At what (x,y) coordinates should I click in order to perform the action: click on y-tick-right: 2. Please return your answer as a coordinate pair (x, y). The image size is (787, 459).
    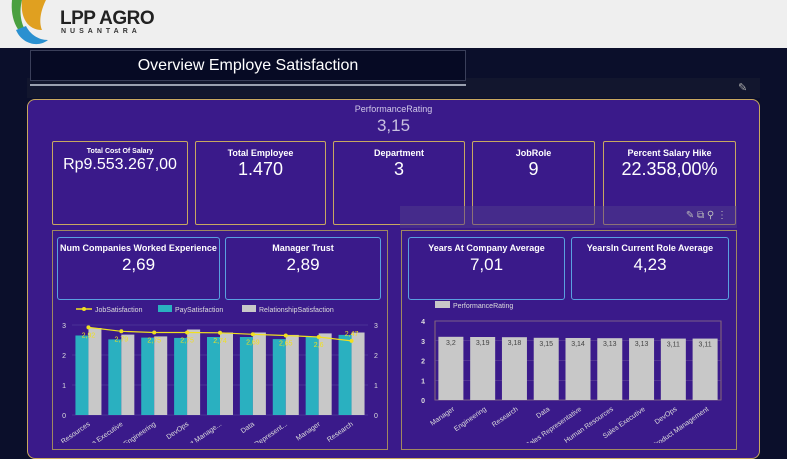
    Looking at the image, I should click on (376, 356).